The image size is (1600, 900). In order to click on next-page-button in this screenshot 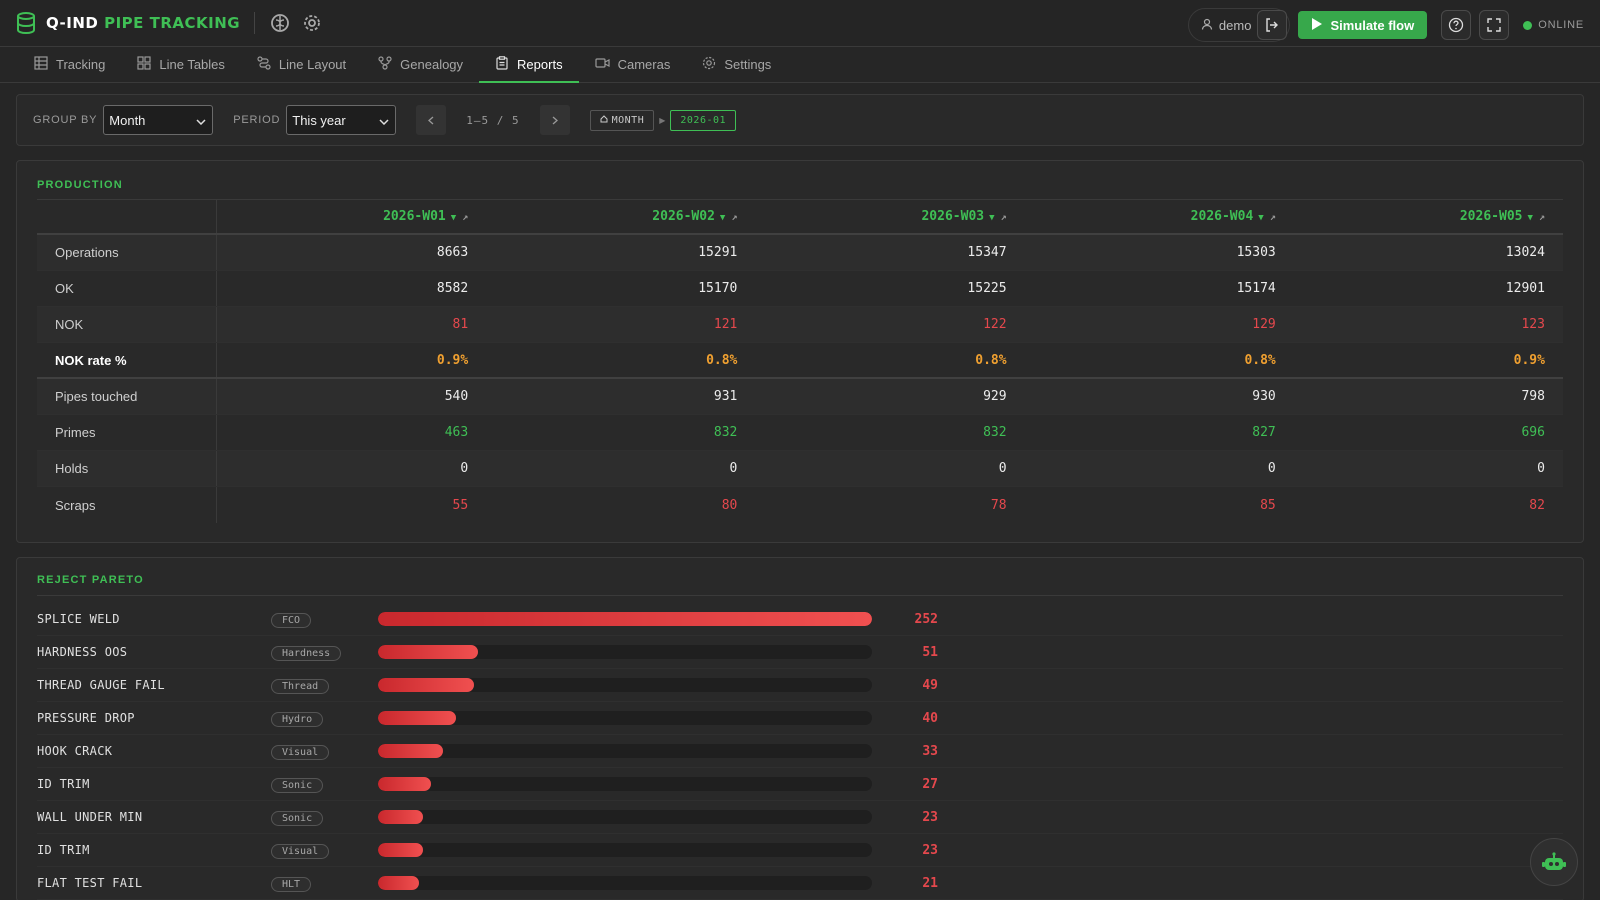, I will do `click(554, 120)`.